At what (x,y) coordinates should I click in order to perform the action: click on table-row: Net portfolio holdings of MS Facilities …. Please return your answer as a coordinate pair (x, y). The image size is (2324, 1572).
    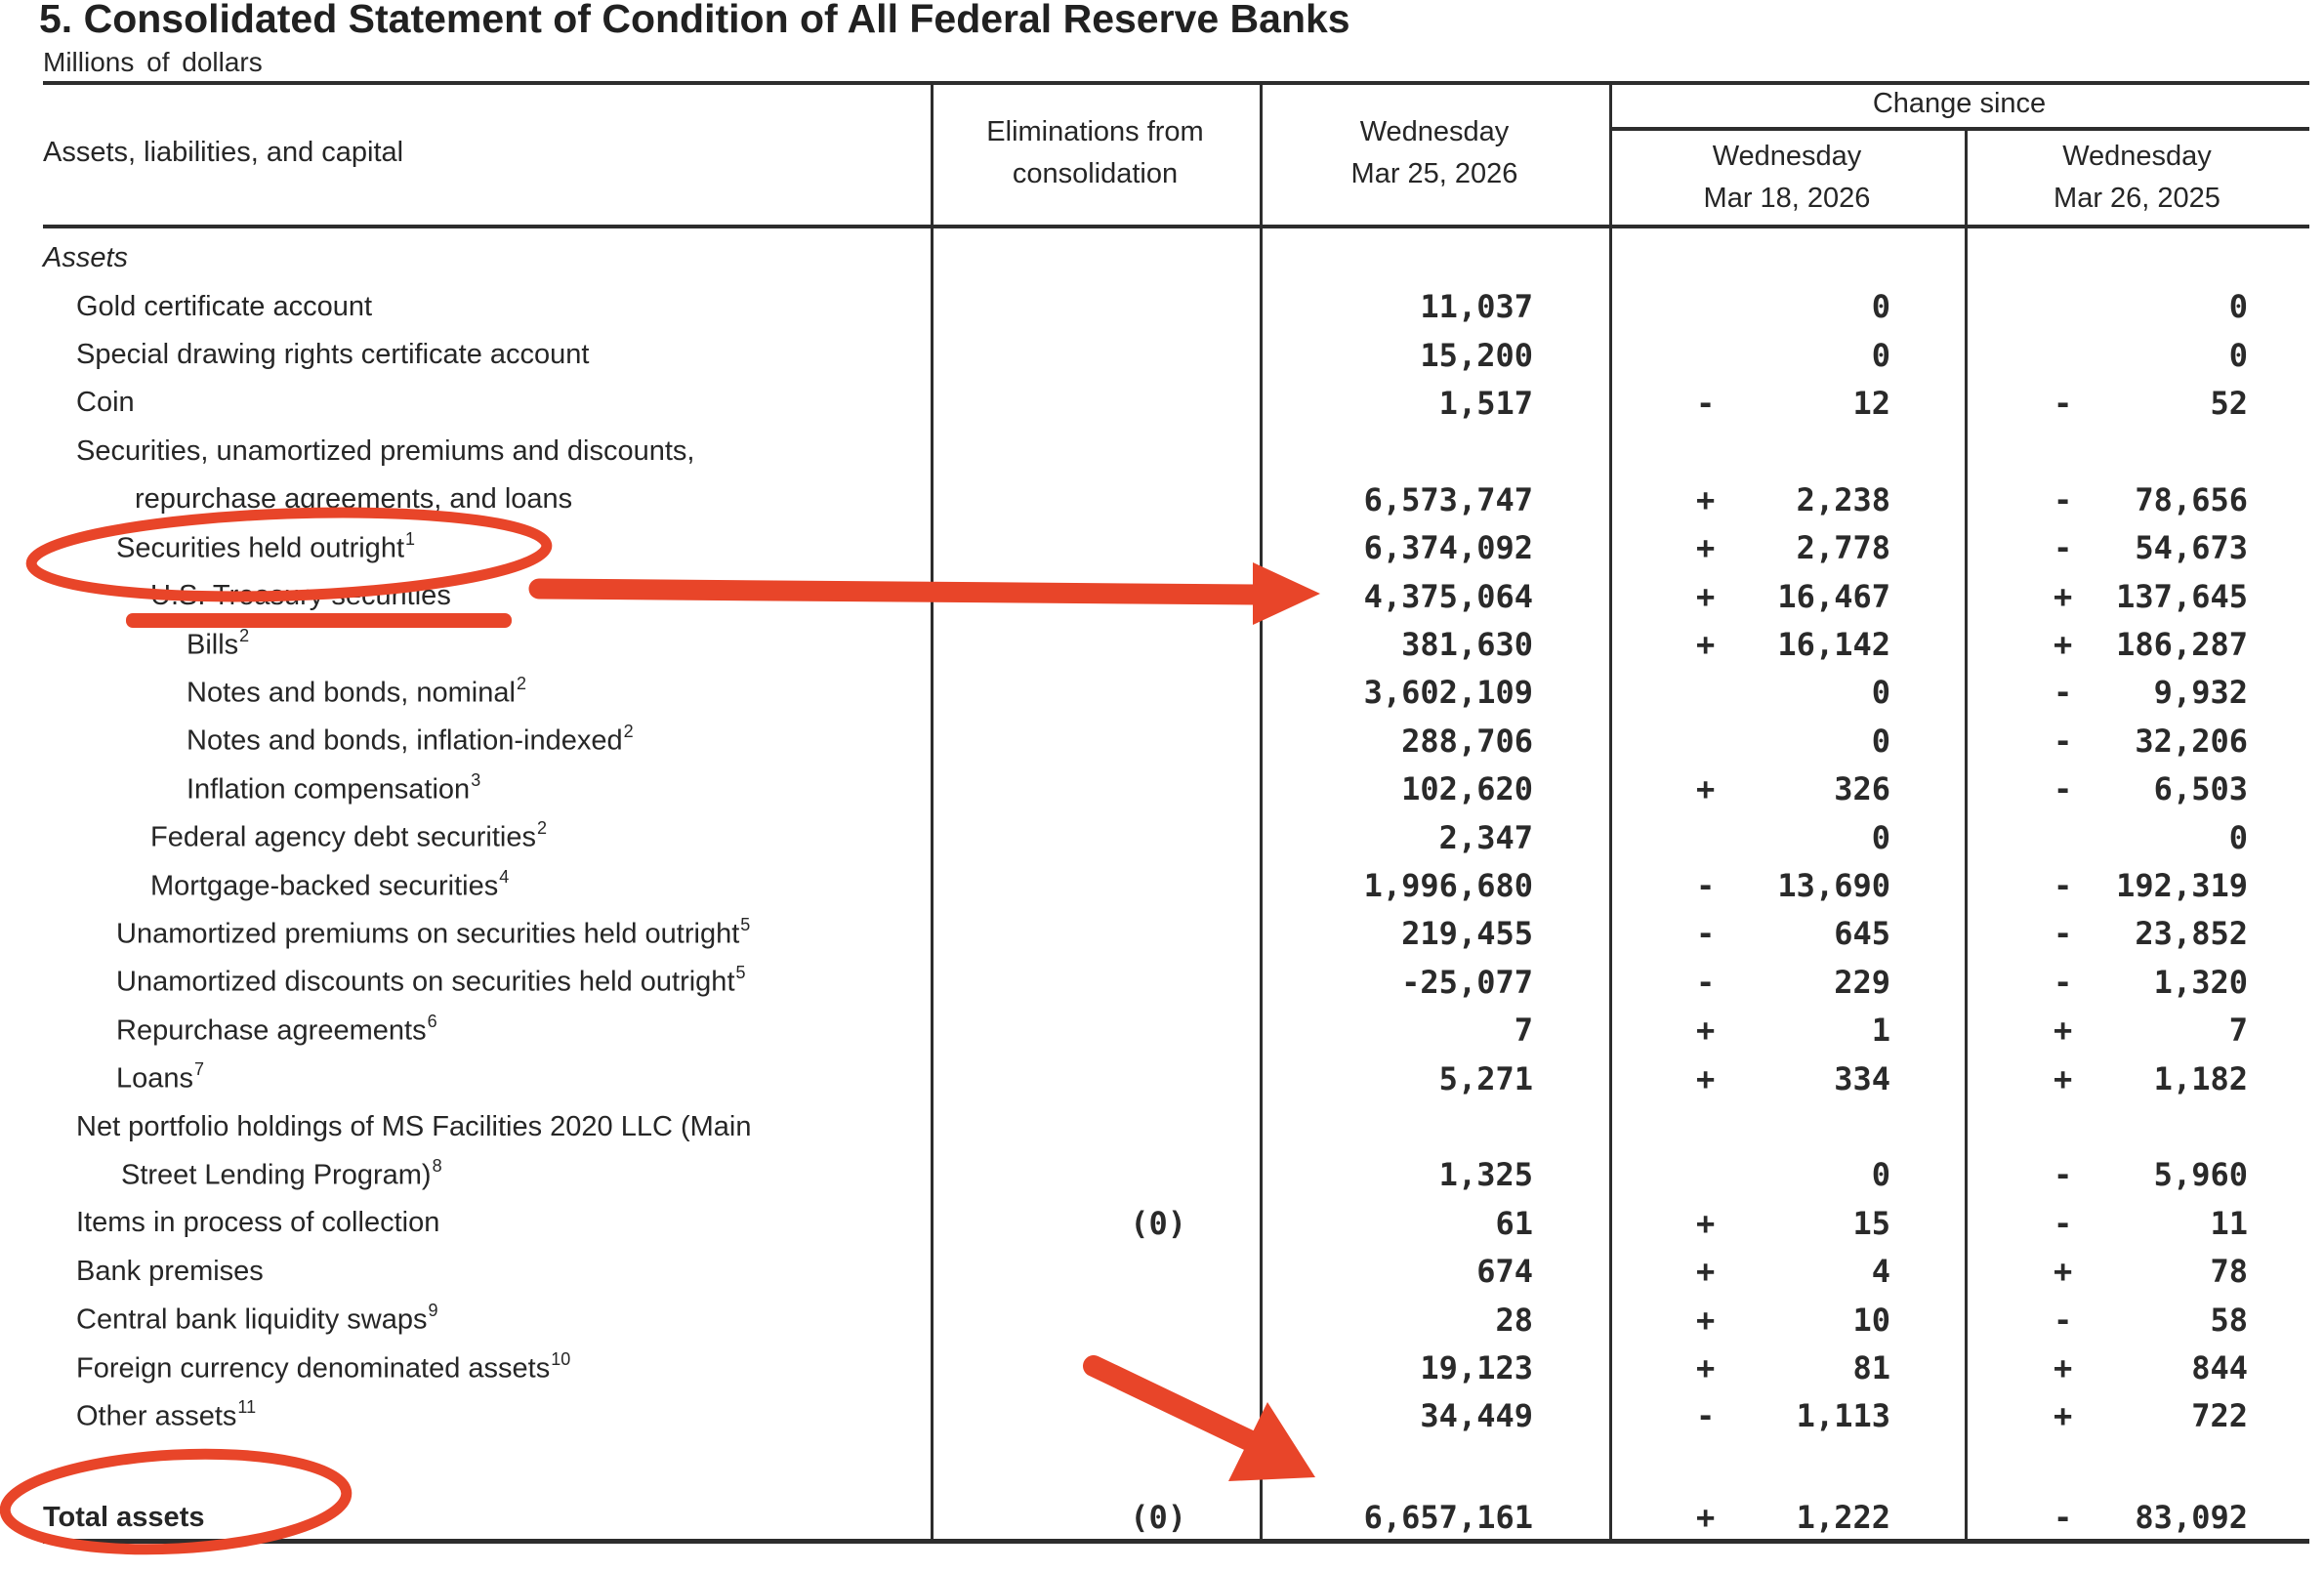
    Looking at the image, I should click on (1162, 1126).